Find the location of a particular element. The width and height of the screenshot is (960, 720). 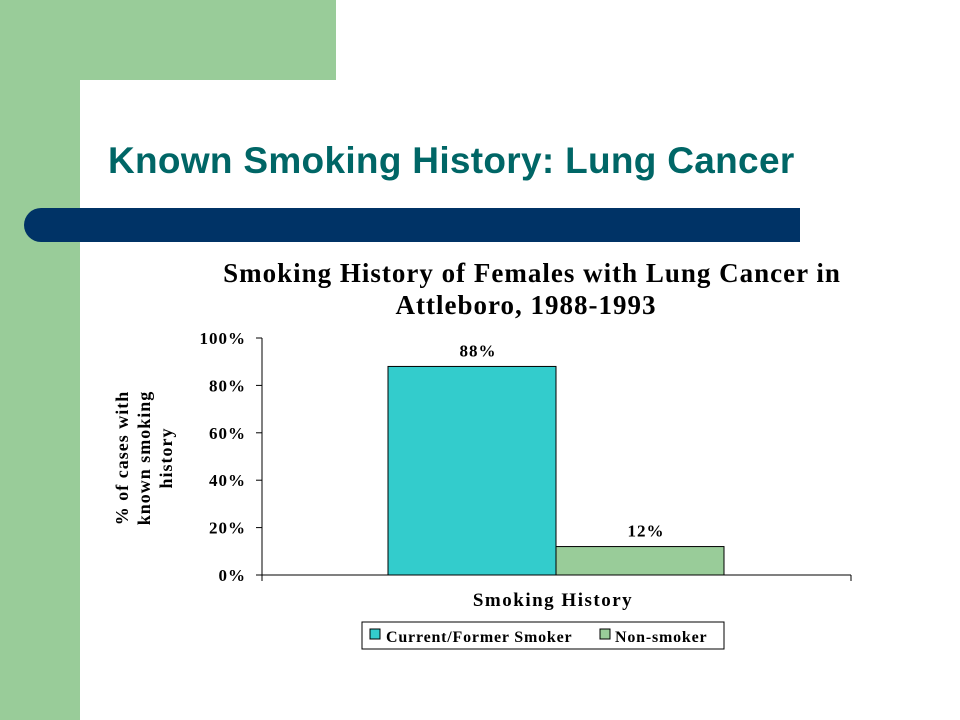

bars: 88% 12% is located at coordinates (556, 458).